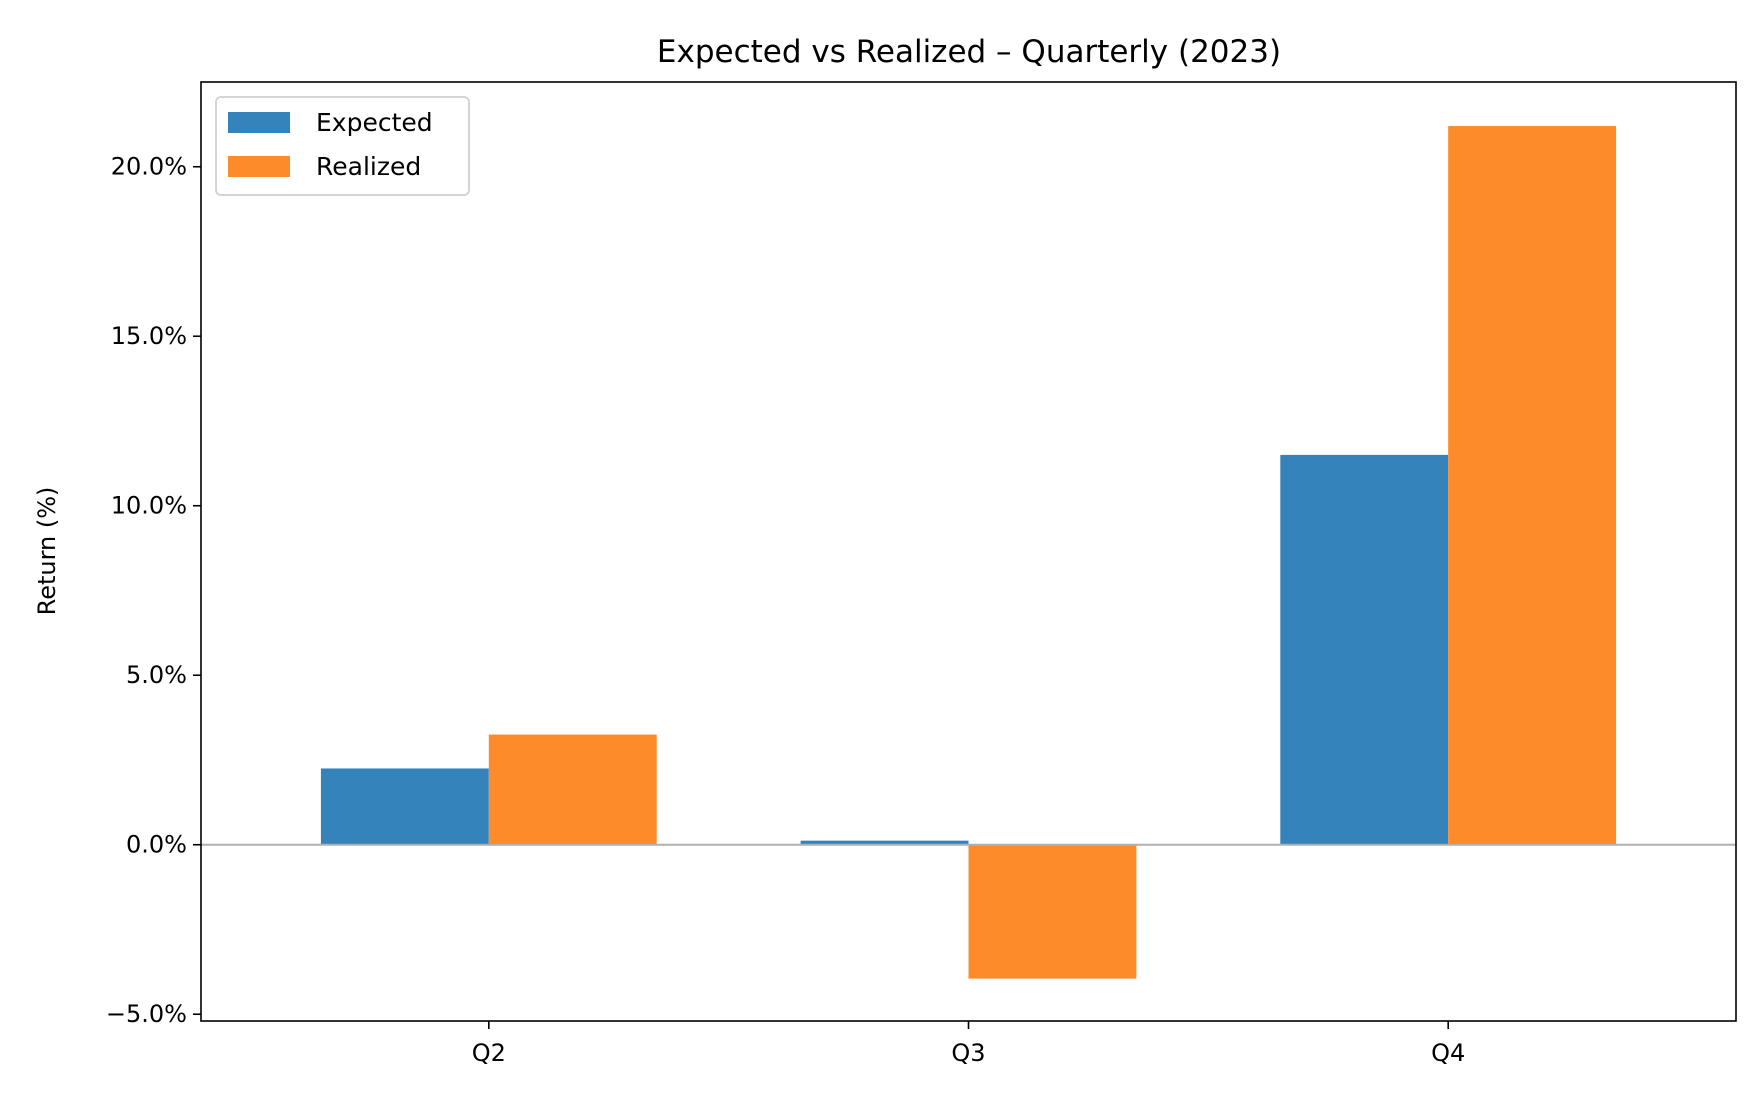  I want to click on legend: Expected Realized, so click(342, 146).